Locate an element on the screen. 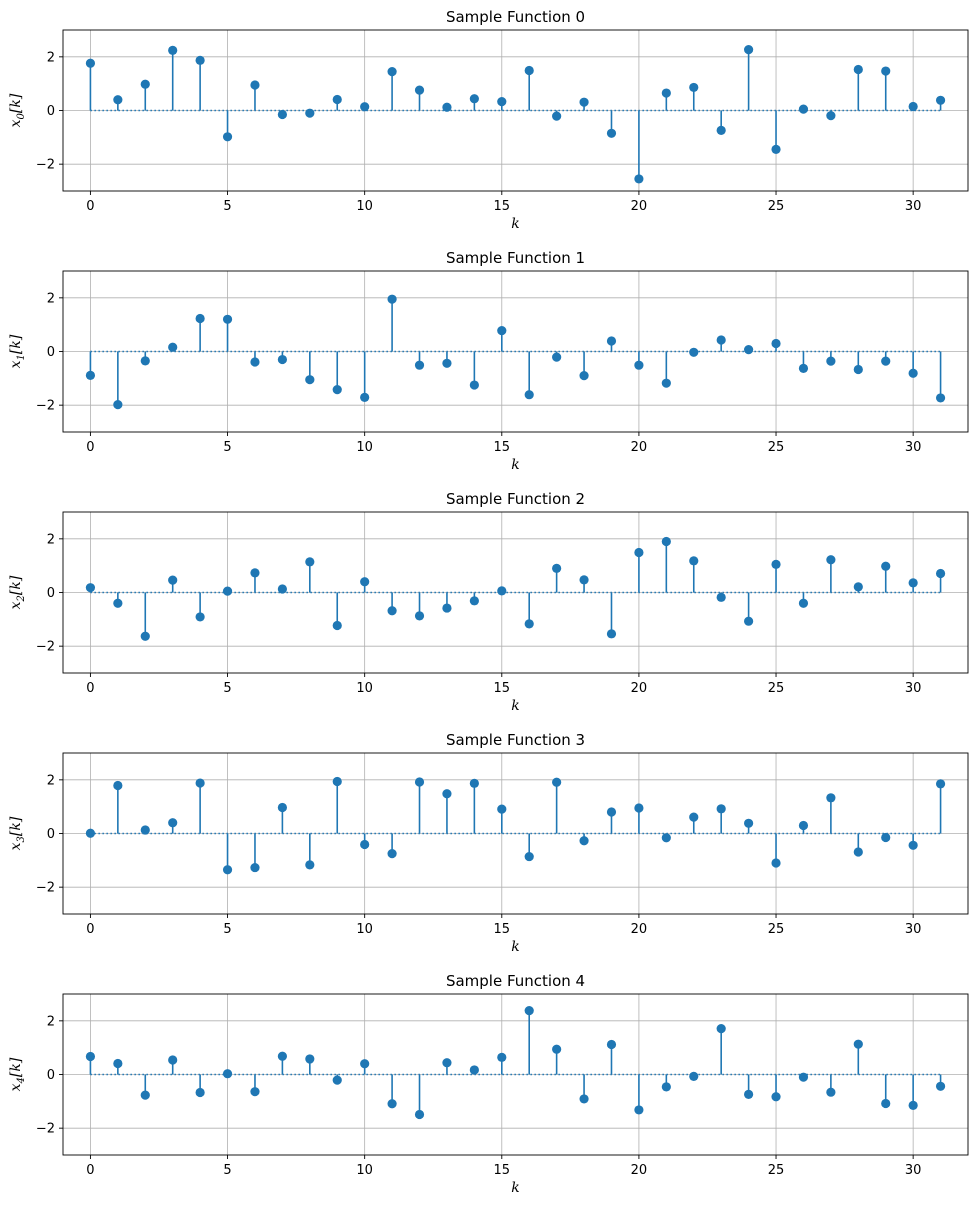 Image resolution: width=978 pixels, height=1210 pixels. y-tick-label: 0 is located at coordinates (51, 593).